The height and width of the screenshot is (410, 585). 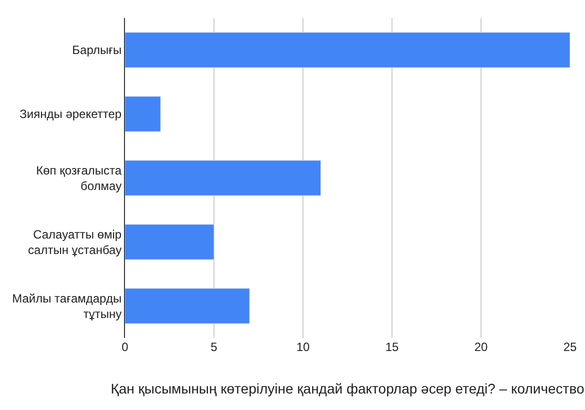 What do you see at coordinates (481, 347) in the screenshot?
I see `x-tick-label: 20` at bounding box center [481, 347].